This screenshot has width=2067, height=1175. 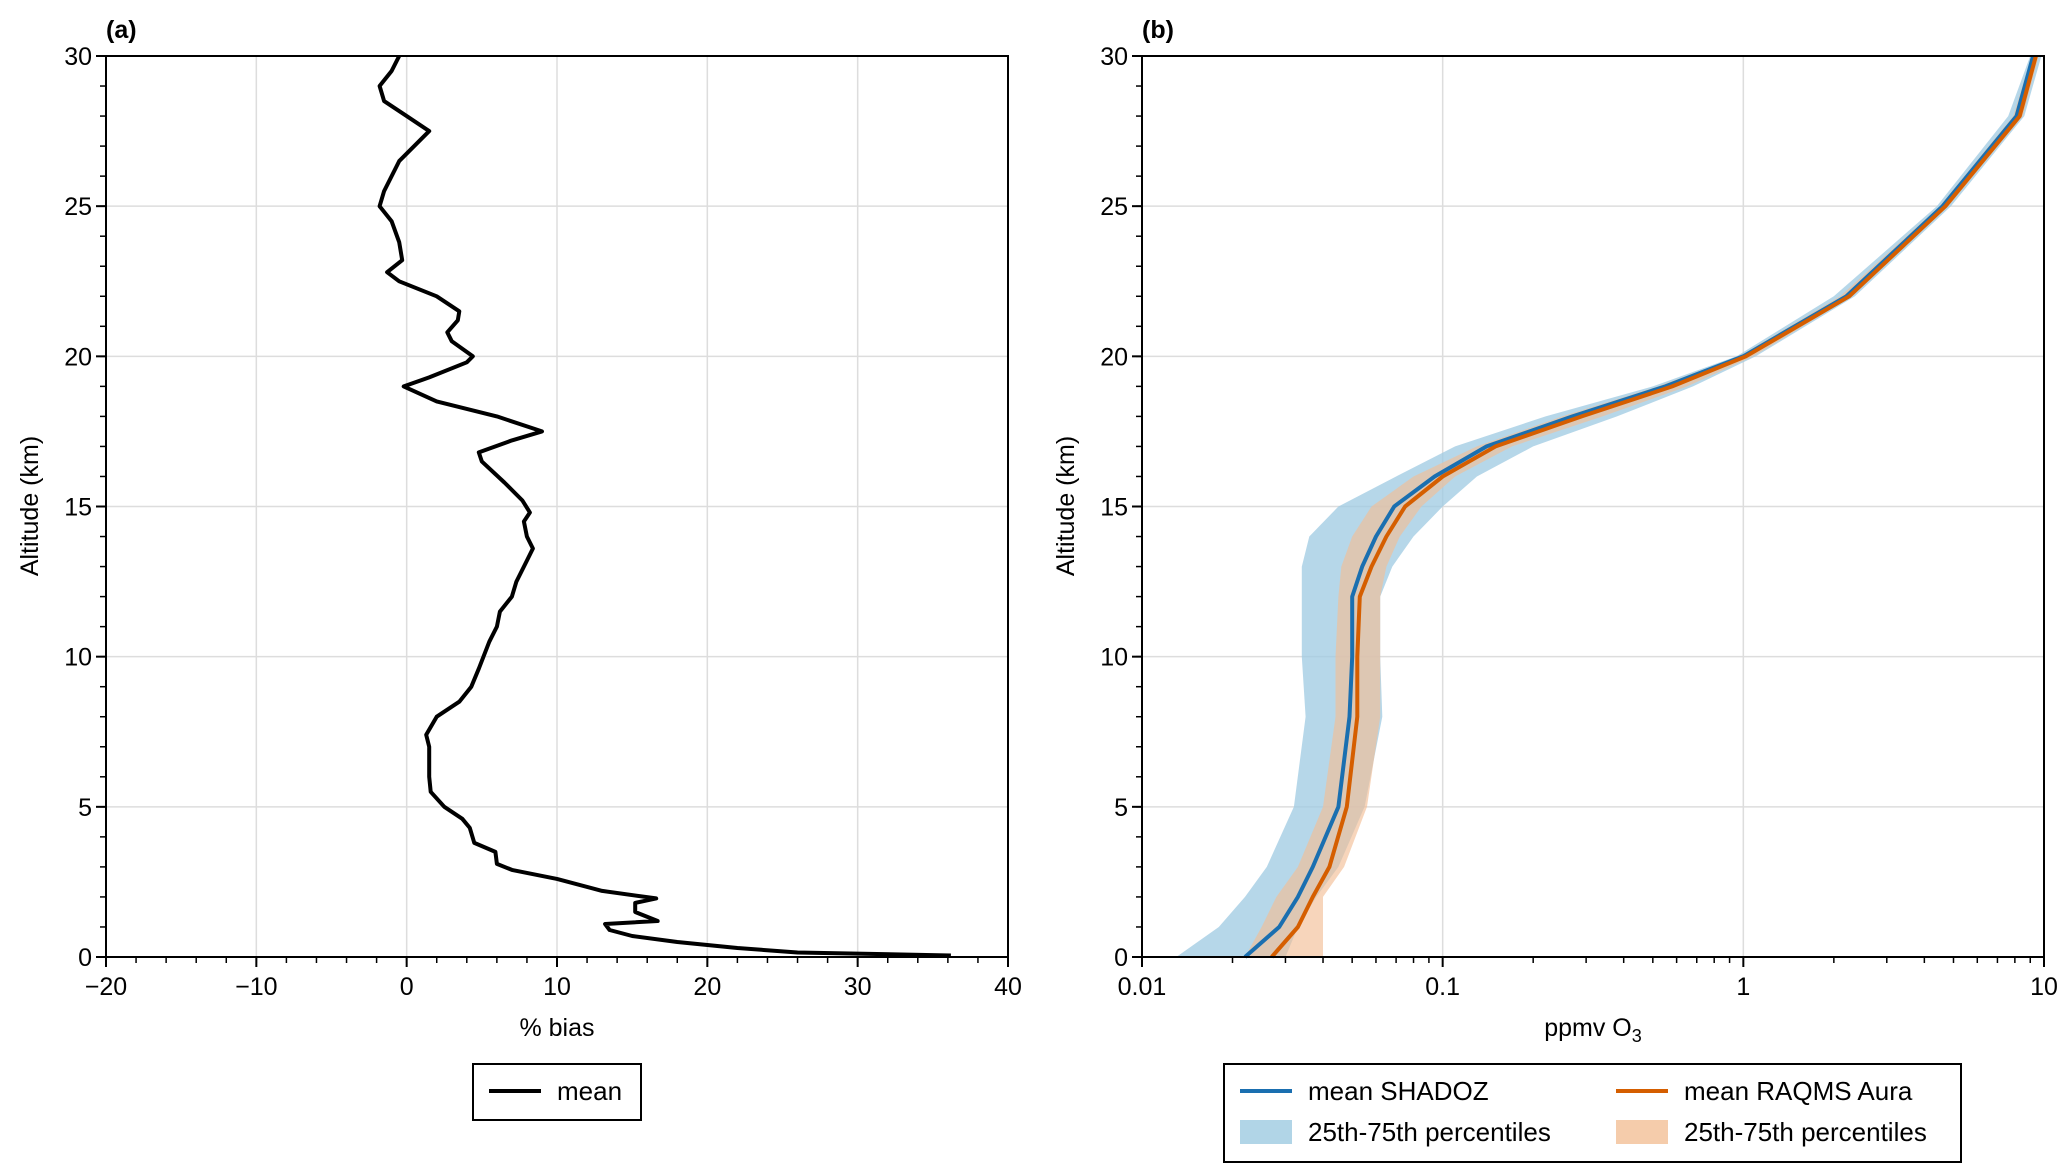 What do you see at coordinates (1642, 1132) in the screenshot?
I see `legend-swatch-raqms-band` at bounding box center [1642, 1132].